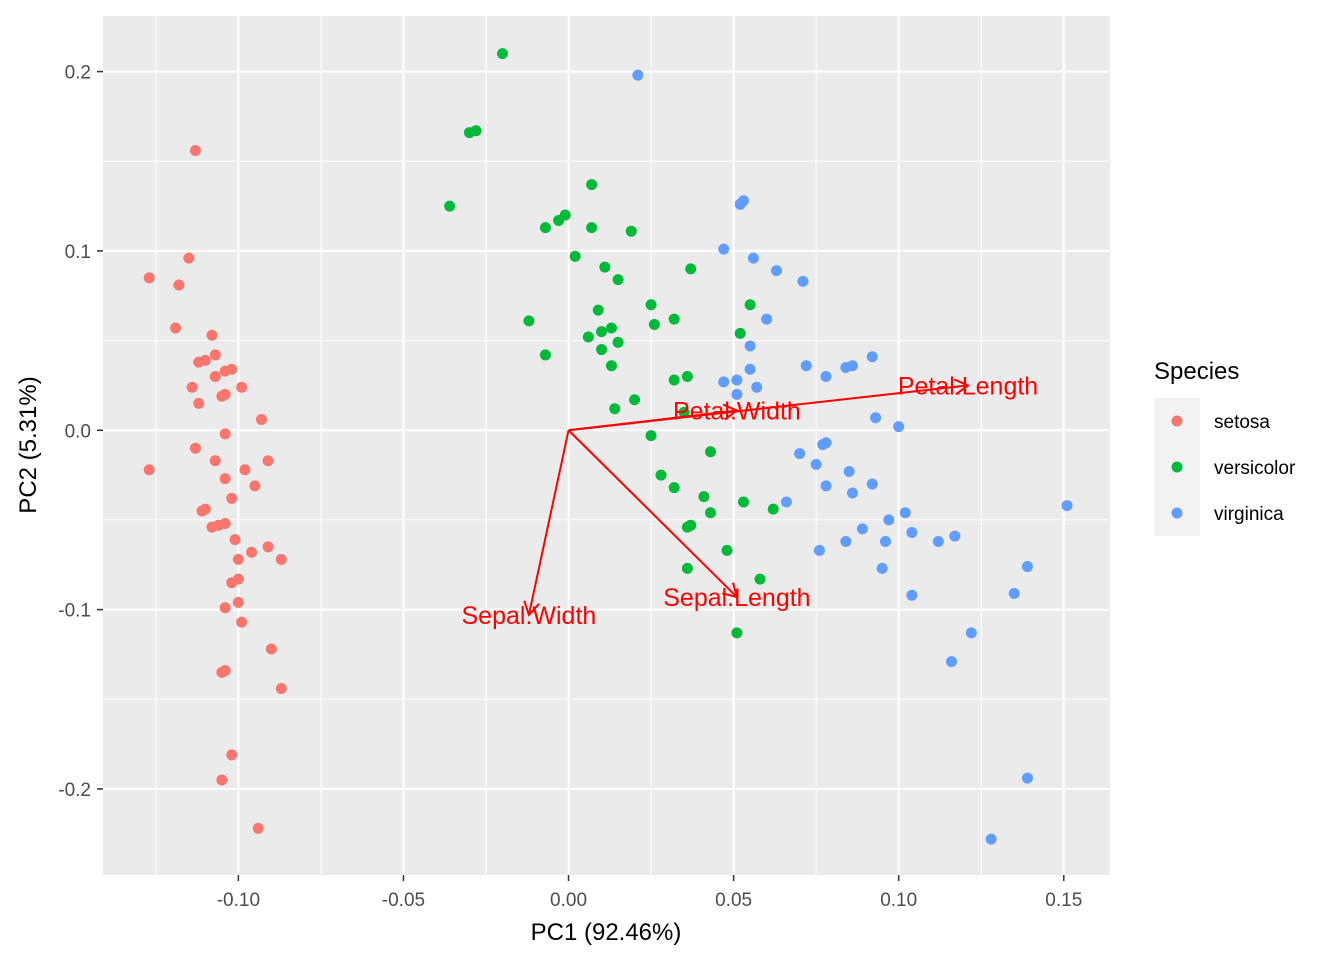  I want to click on x-axis-ticks: -0.10 -0.05 0.00 0.05 0.10 0.15, so click(649, 893).